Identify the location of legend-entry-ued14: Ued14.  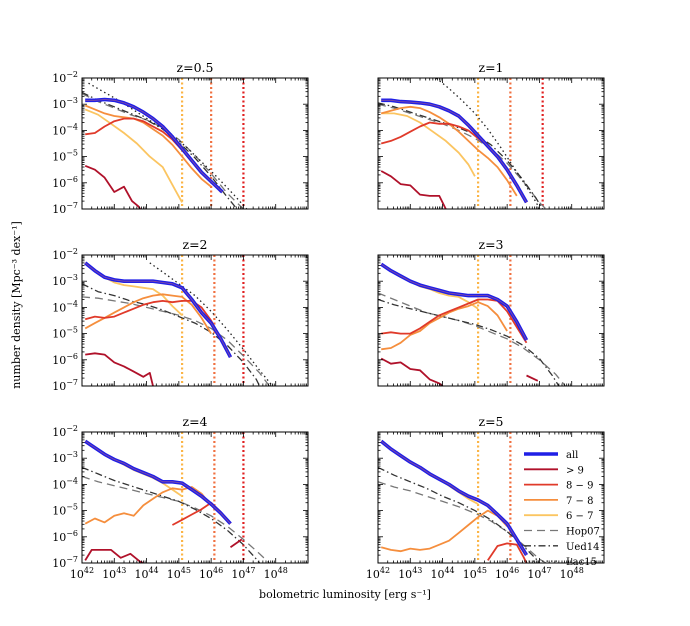
(561, 547).